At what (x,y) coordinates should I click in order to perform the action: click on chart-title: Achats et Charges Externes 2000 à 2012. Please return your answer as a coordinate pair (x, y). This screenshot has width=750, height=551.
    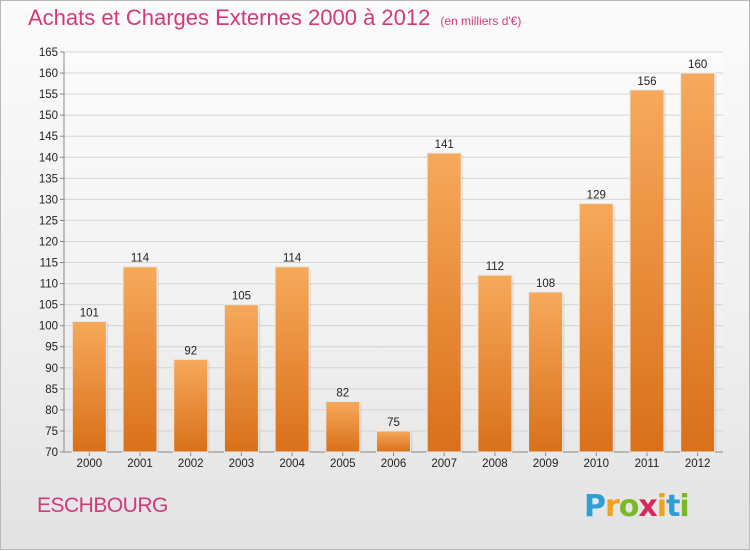
    Looking at the image, I should click on (229, 17).